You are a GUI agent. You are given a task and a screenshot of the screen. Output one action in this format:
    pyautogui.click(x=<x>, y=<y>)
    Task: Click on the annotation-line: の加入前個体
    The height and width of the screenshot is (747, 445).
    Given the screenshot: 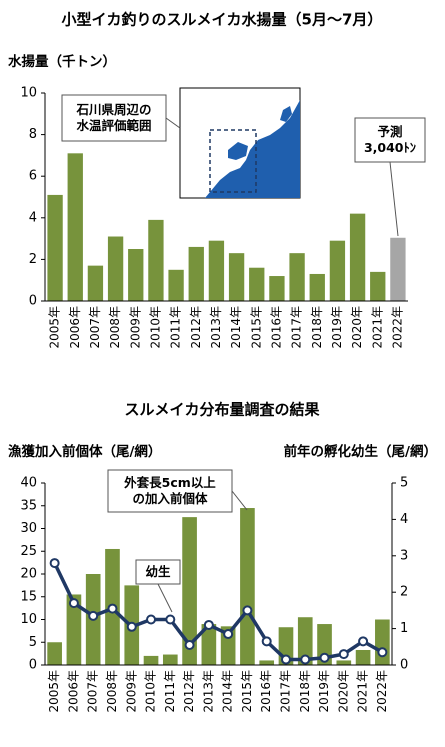 What is the action you would take?
    pyautogui.click(x=170, y=498)
    